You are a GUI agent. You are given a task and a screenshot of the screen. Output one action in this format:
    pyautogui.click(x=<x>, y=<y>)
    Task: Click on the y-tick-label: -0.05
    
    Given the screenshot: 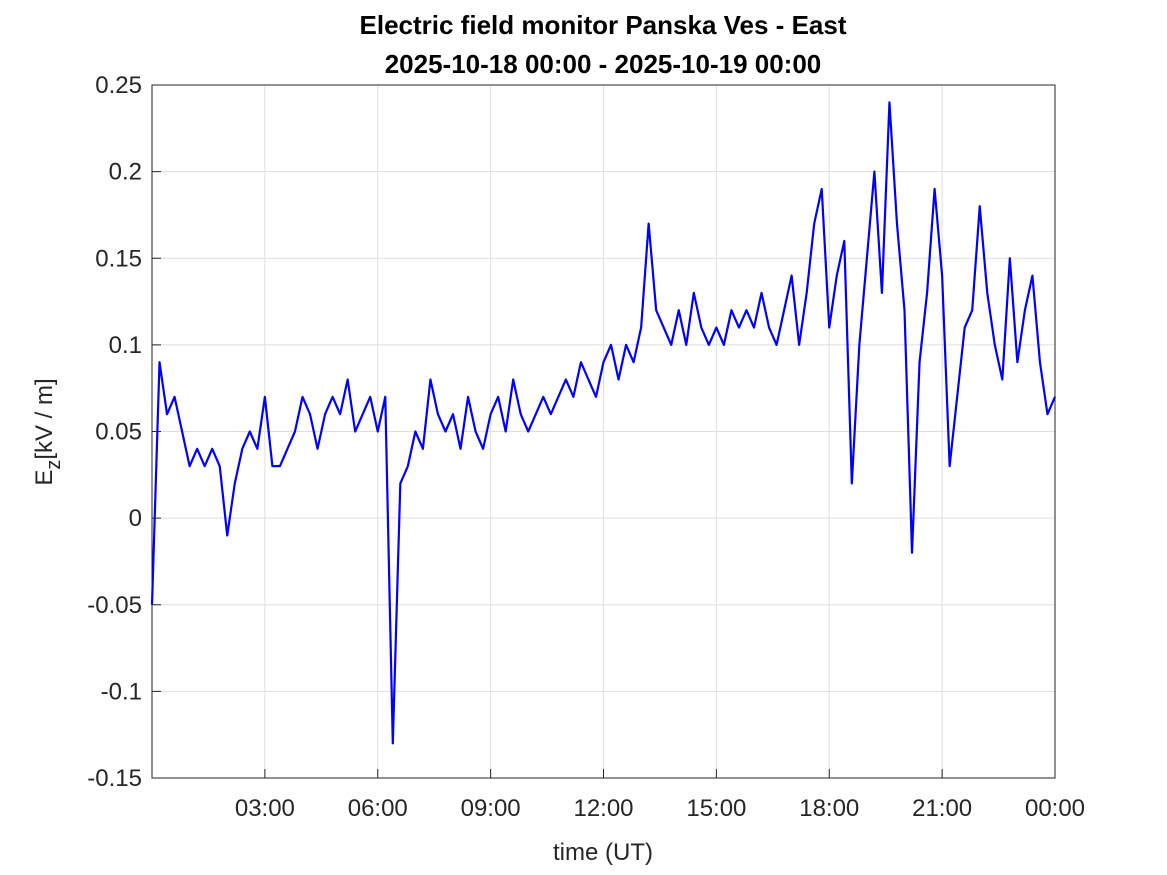 What is the action you would take?
    pyautogui.click(x=114, y=605)
    